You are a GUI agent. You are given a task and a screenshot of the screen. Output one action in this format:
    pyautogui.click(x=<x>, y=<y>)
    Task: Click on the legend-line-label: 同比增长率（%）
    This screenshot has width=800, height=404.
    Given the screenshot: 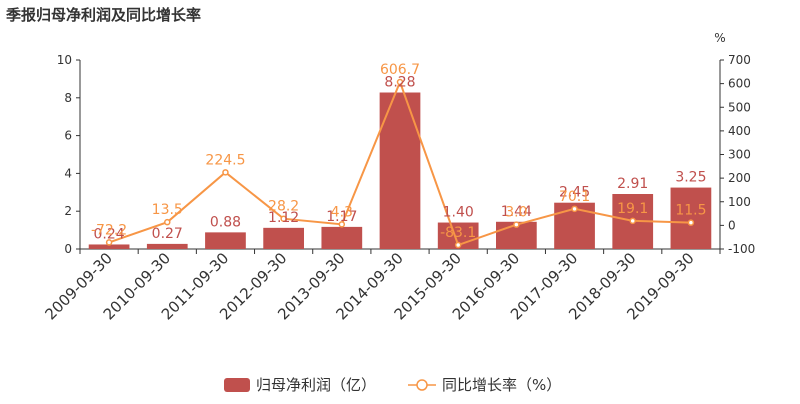 What is the action you would take?
    pyautogui.click(x=501, y=385)
    